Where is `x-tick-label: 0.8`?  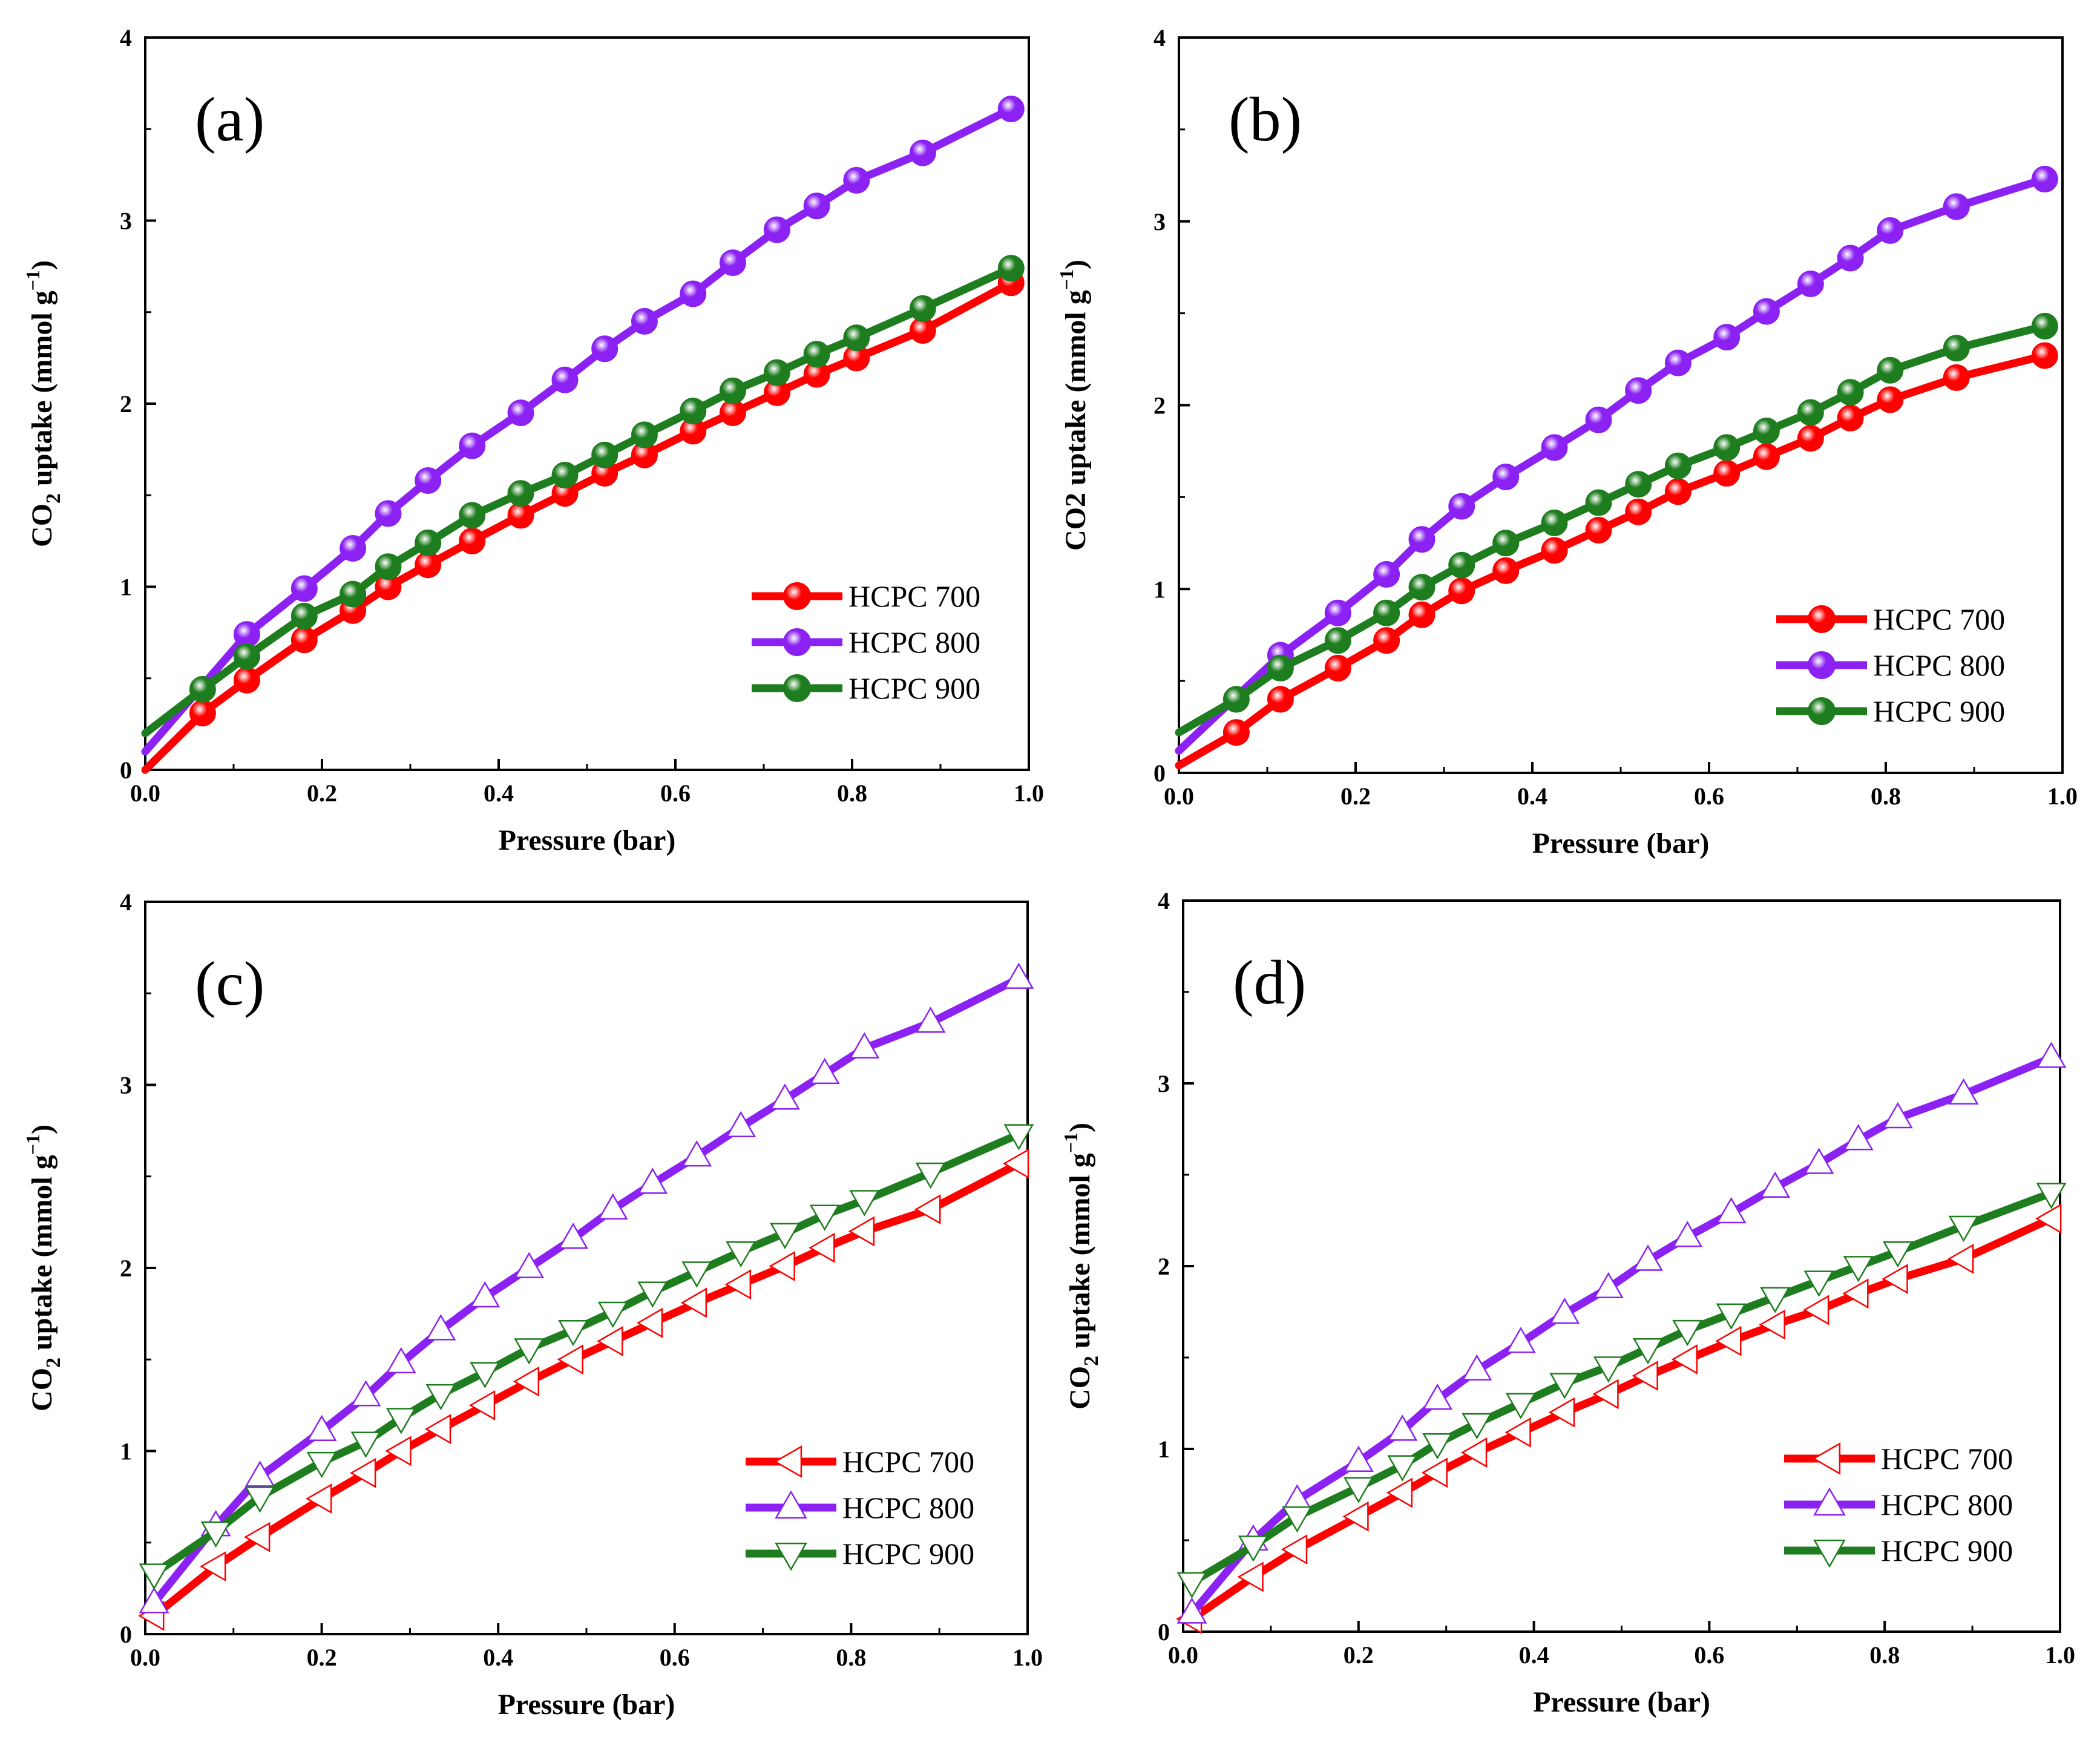 x-tick-label: 0.8 is located at coordinates (1886, 796).